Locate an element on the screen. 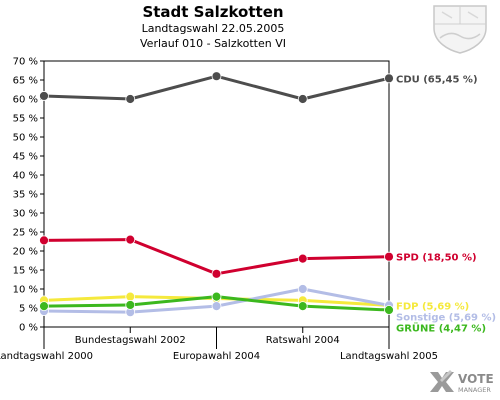 This screenshot has width=500, height=400. chart-subtitle-district: Verlauf 010 - Salzkotten VI is located at coordinates (213, 43).